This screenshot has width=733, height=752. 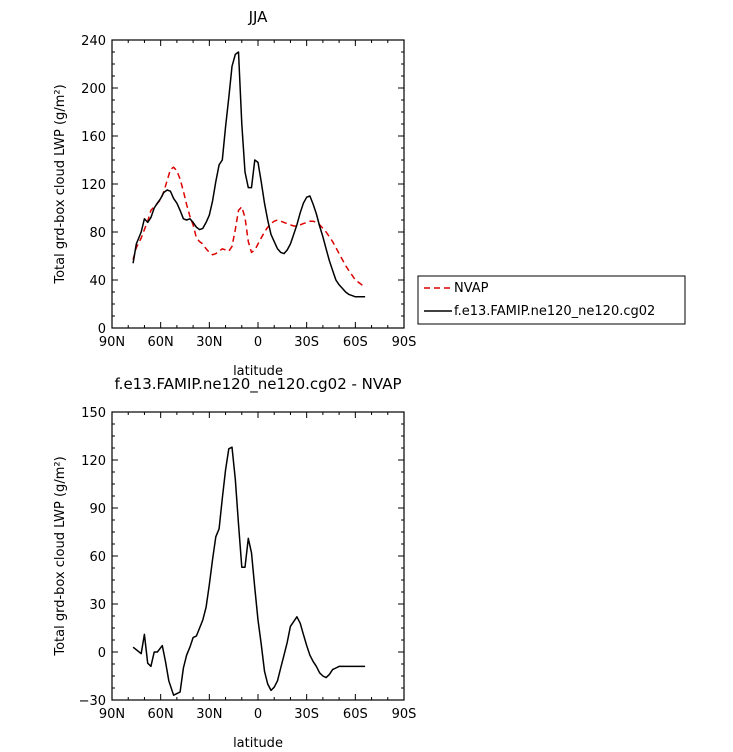 I want to click on legend-label-nvap: NVAP, so click(x=471, y=288).